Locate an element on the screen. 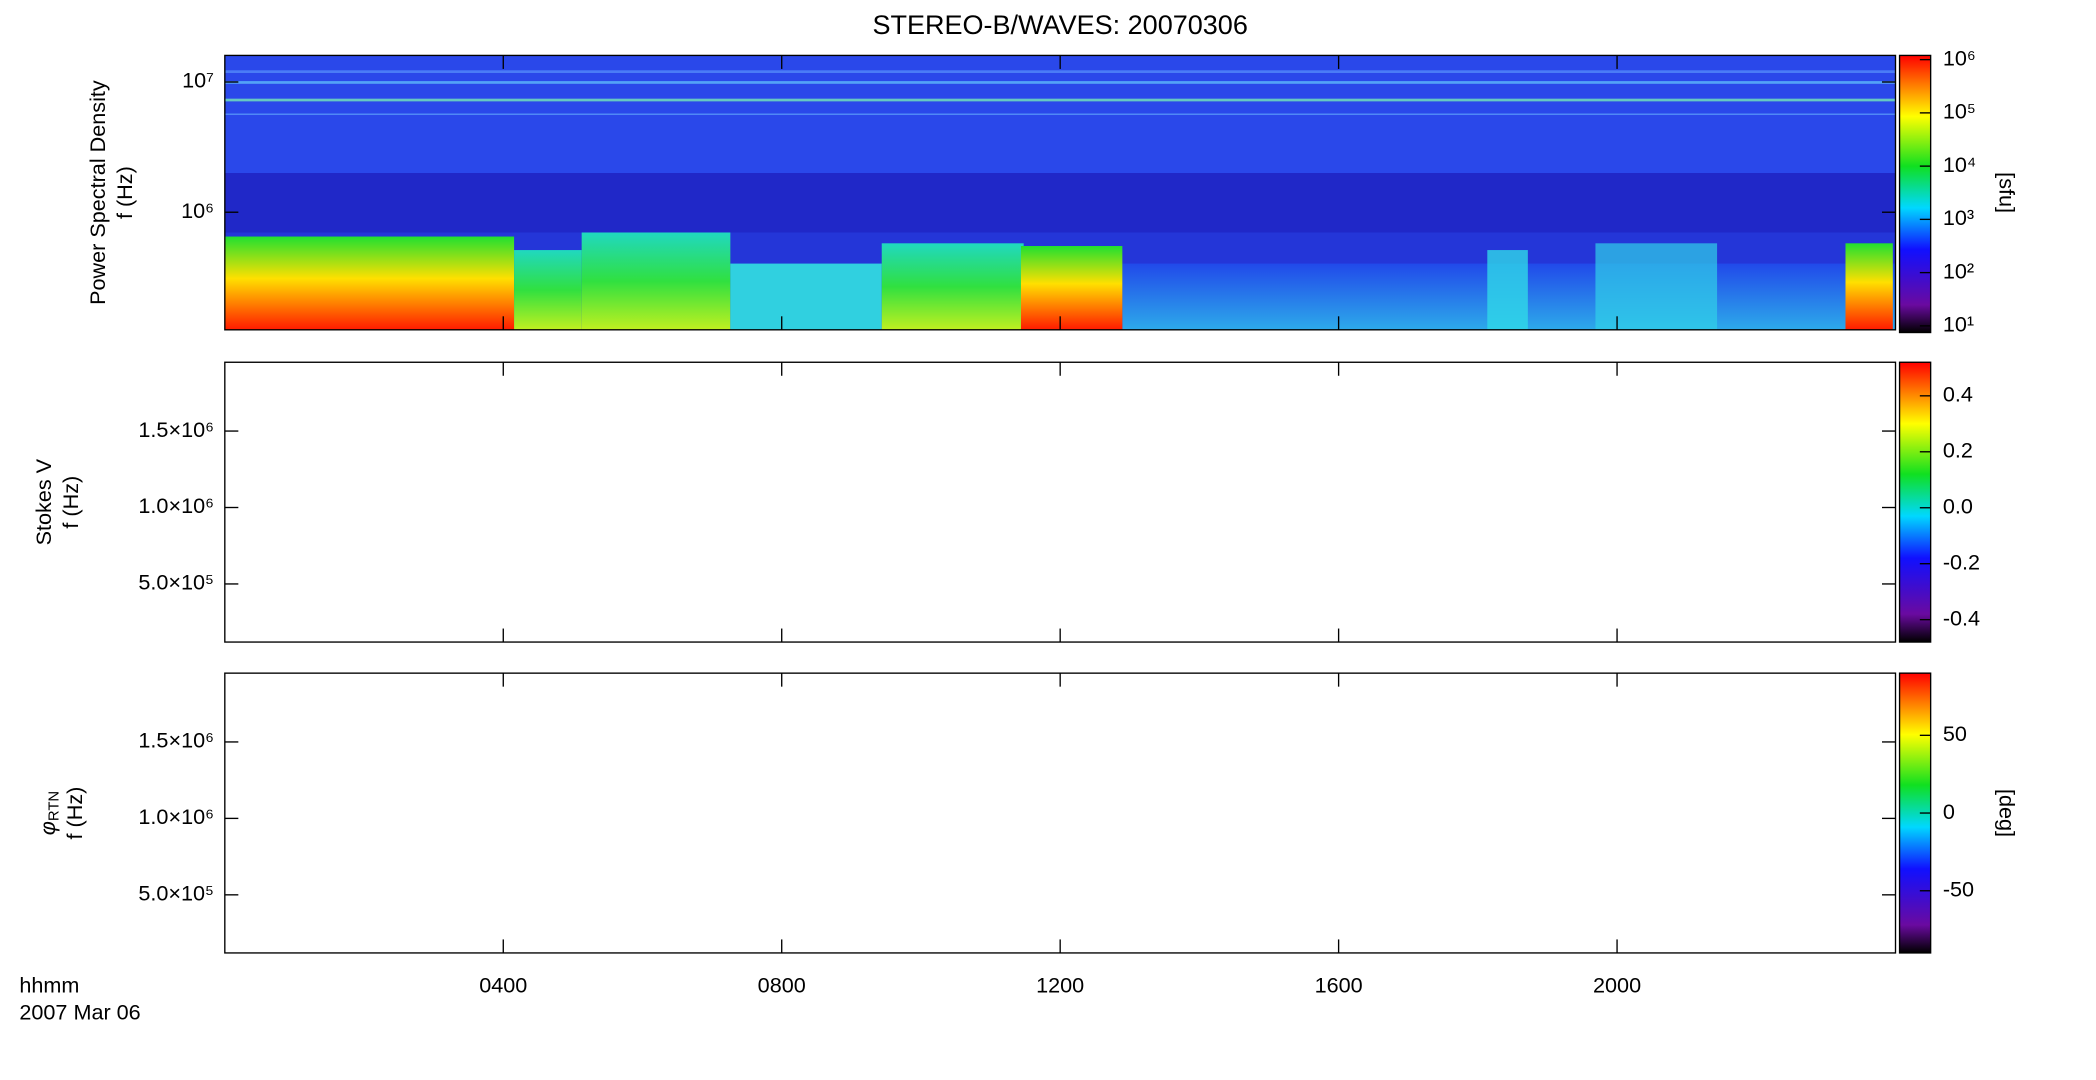  y-axis-label: Stokes V is located at coordinates (43, 501).